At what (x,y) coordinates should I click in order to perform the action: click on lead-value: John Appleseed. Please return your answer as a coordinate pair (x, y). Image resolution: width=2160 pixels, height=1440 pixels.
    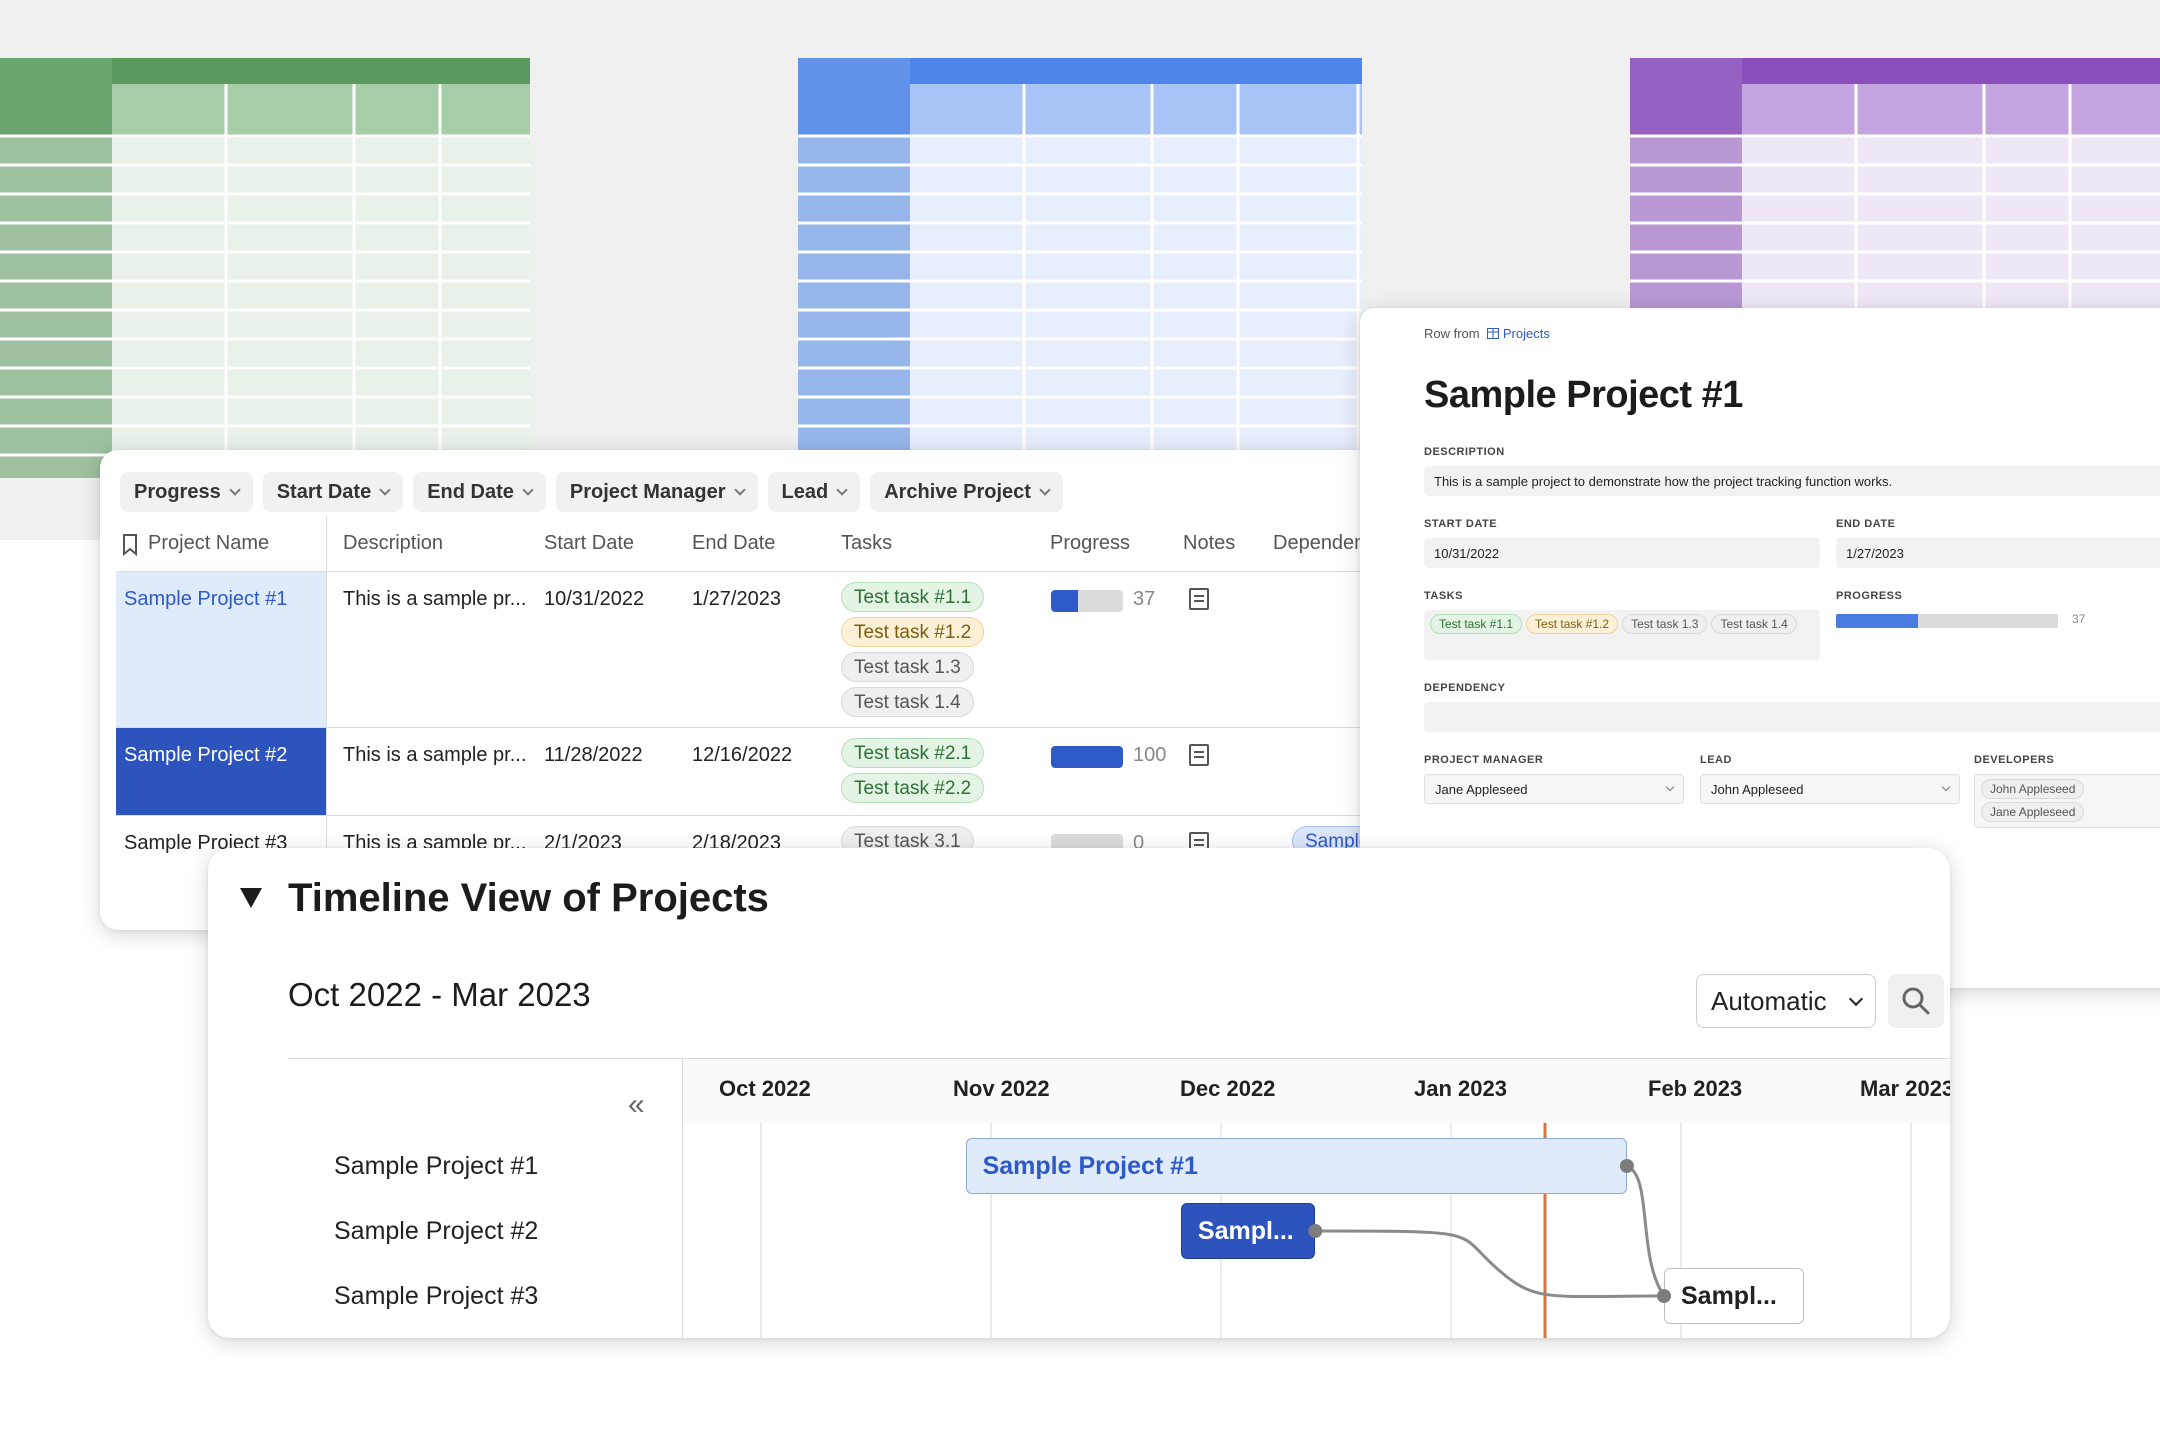
    Looking at the image, I should click on (1757, 789).